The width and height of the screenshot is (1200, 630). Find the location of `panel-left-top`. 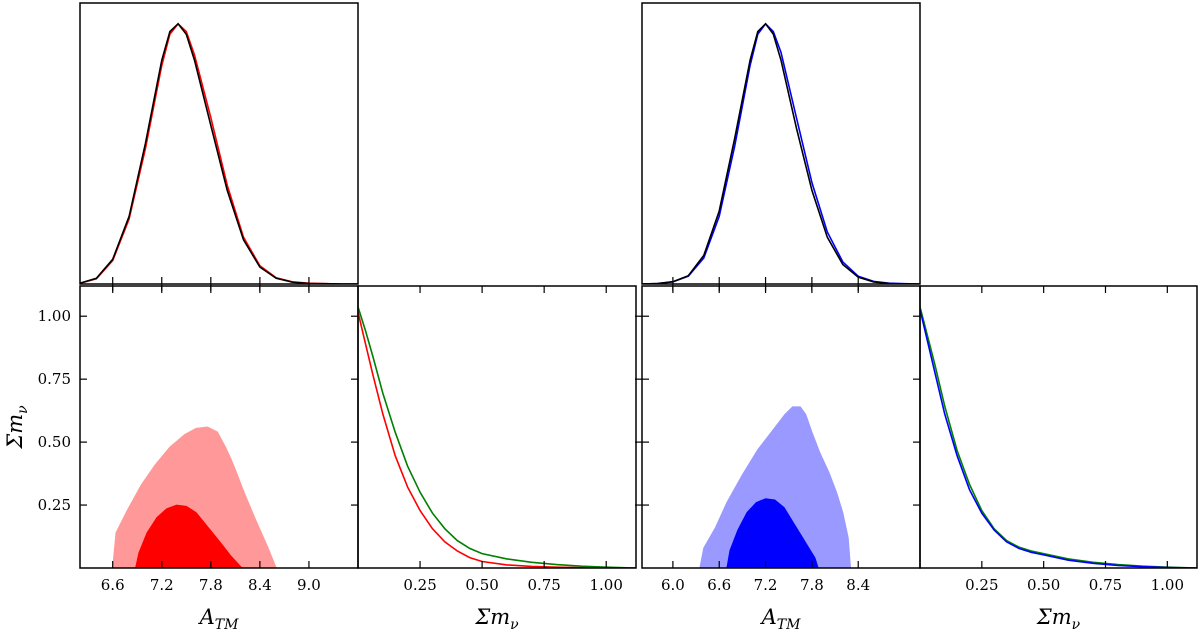

panel-left-top is located at coordinates (219, 143).